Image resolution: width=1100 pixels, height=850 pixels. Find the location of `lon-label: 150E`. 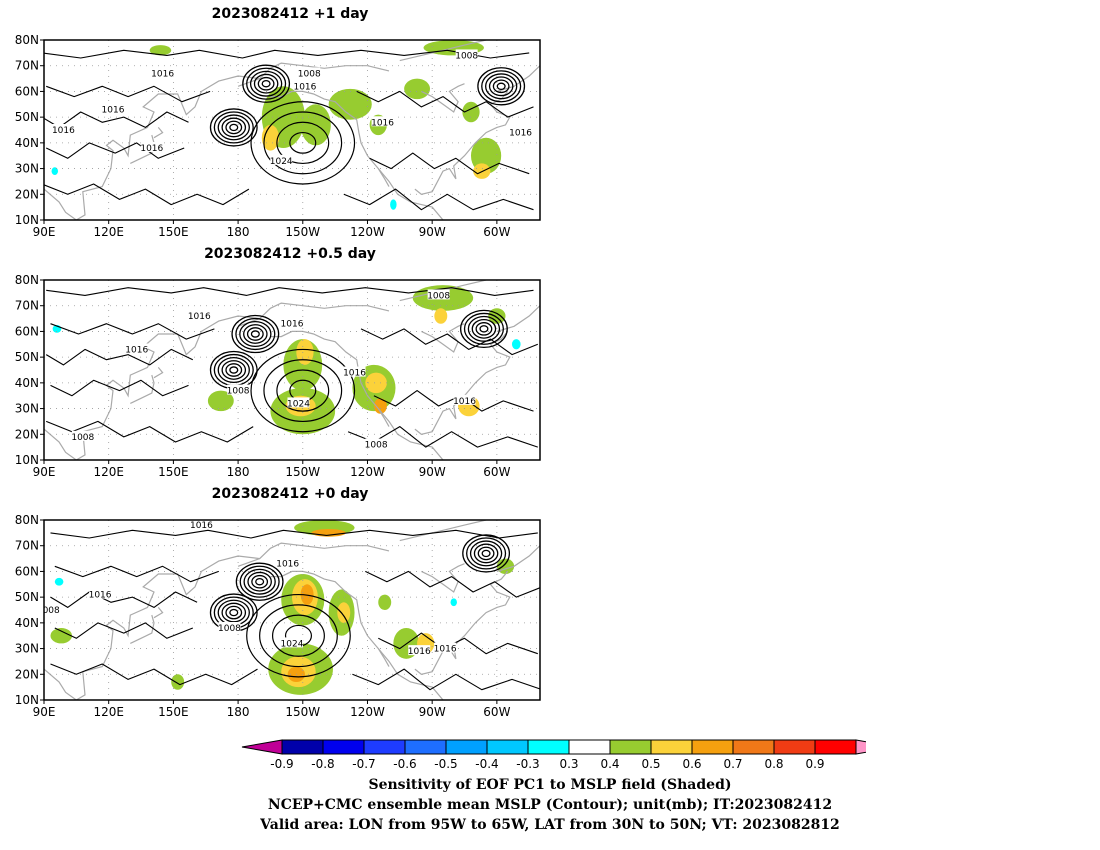

lon-label: 150E is located at coordinates (173, 472).